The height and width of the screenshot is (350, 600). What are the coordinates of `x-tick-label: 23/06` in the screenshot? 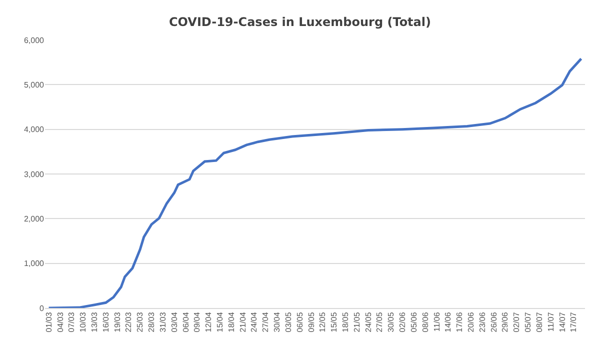 It's located at (482, 322).